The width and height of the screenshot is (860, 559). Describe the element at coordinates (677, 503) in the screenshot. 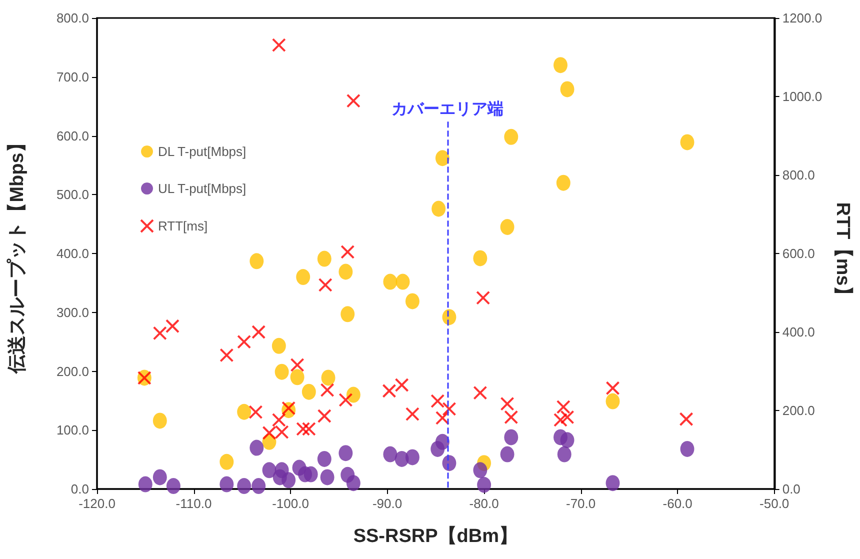

I see `x-tick-label: -60.0` at that location.